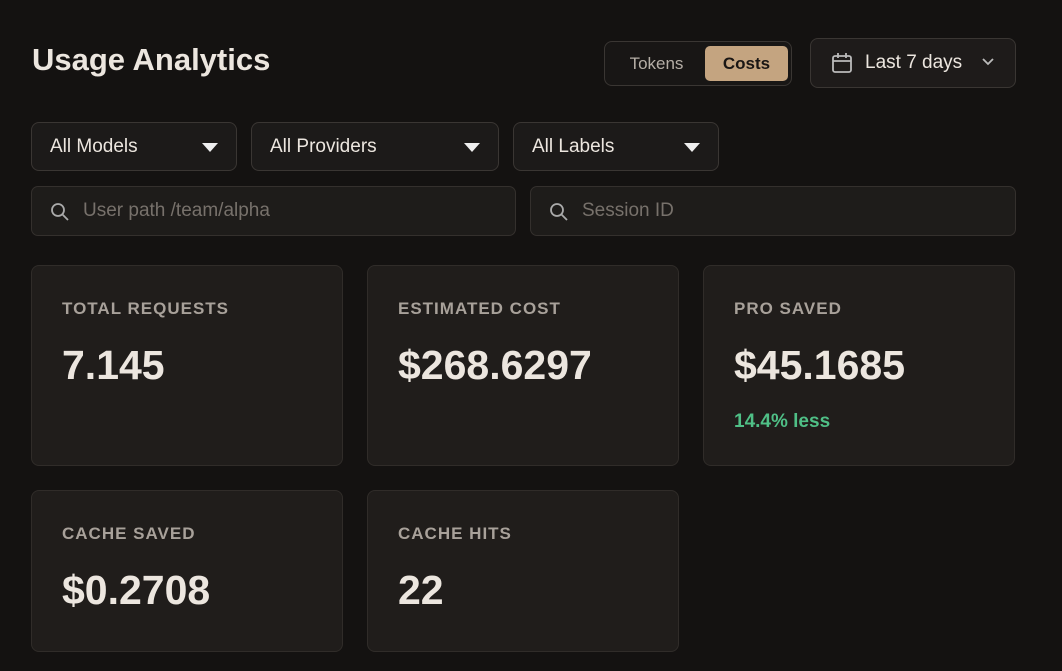 Image resolution: width=1062 pixels, height=671 pixels. I want to click on providers-dropdown: All Providers, so click(375, 146).